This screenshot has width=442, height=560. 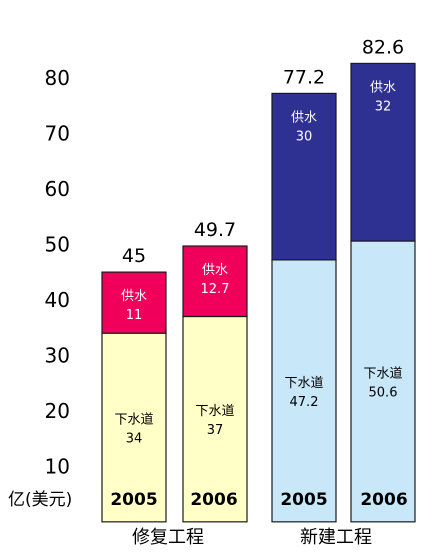 What do you see at coordinates (57, 300) in the screenshot?
I see `y-tick-label: 40` at bounding box center [57, 300].